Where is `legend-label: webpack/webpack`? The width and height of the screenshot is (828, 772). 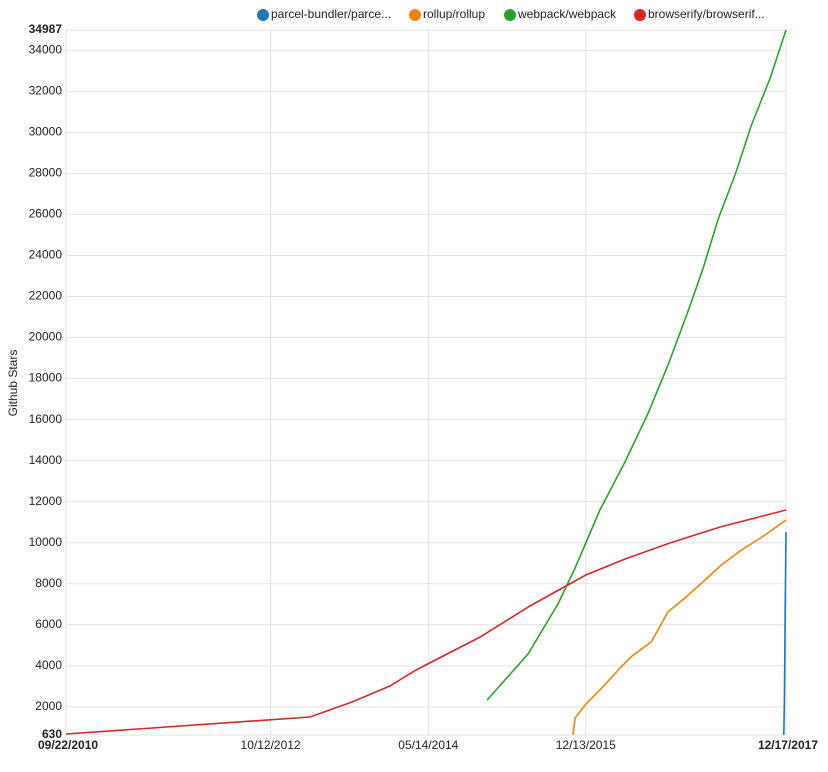 legend-label: webpack/webpack is located at coordinates (567, 14).